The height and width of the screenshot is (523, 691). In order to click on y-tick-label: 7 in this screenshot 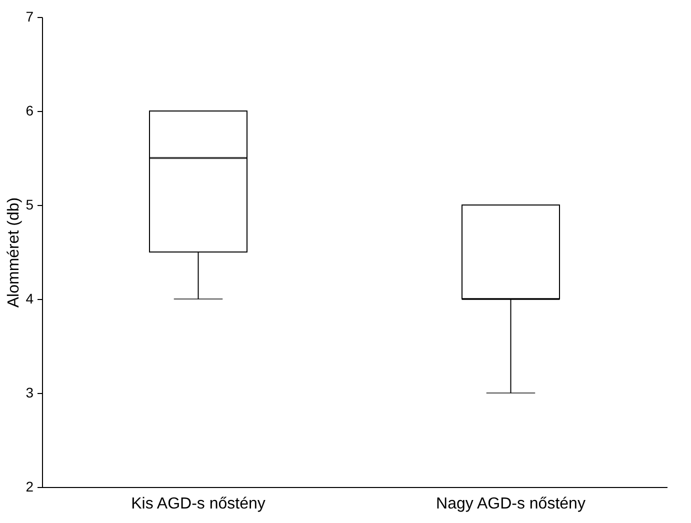, I will do `click(30, 16)`.